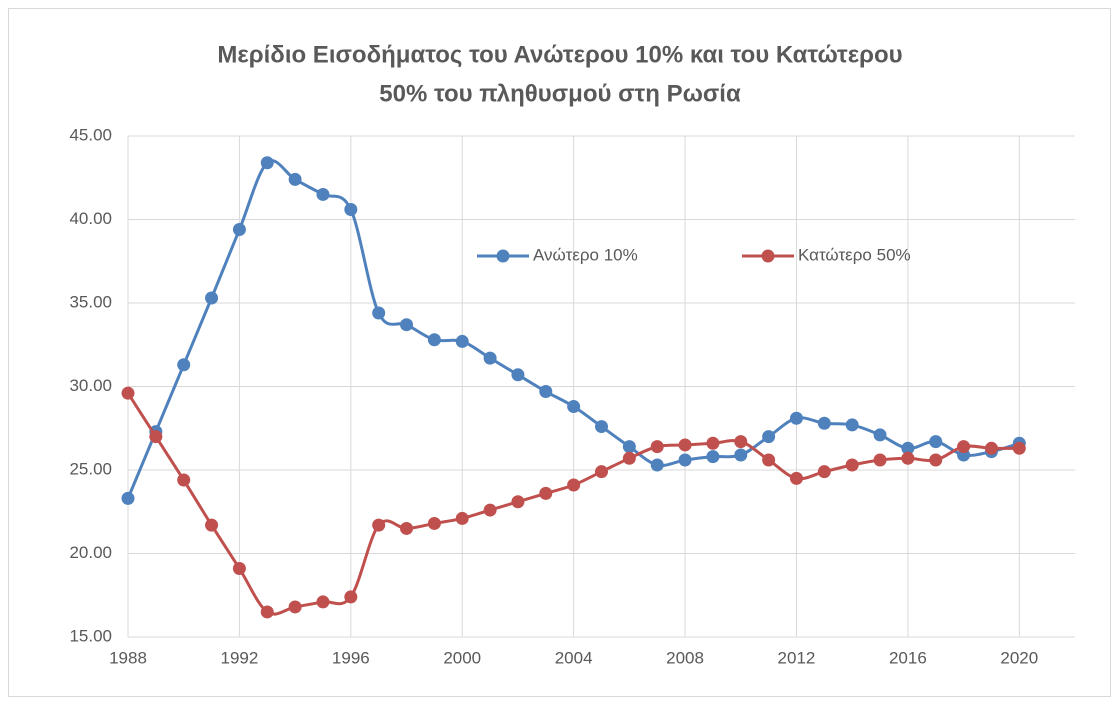 This screenshot has width=1119, height=705. Describe the element at coordinates (90, 385) in the screenshot. I see `y-tick-label: 30.00` at that location.